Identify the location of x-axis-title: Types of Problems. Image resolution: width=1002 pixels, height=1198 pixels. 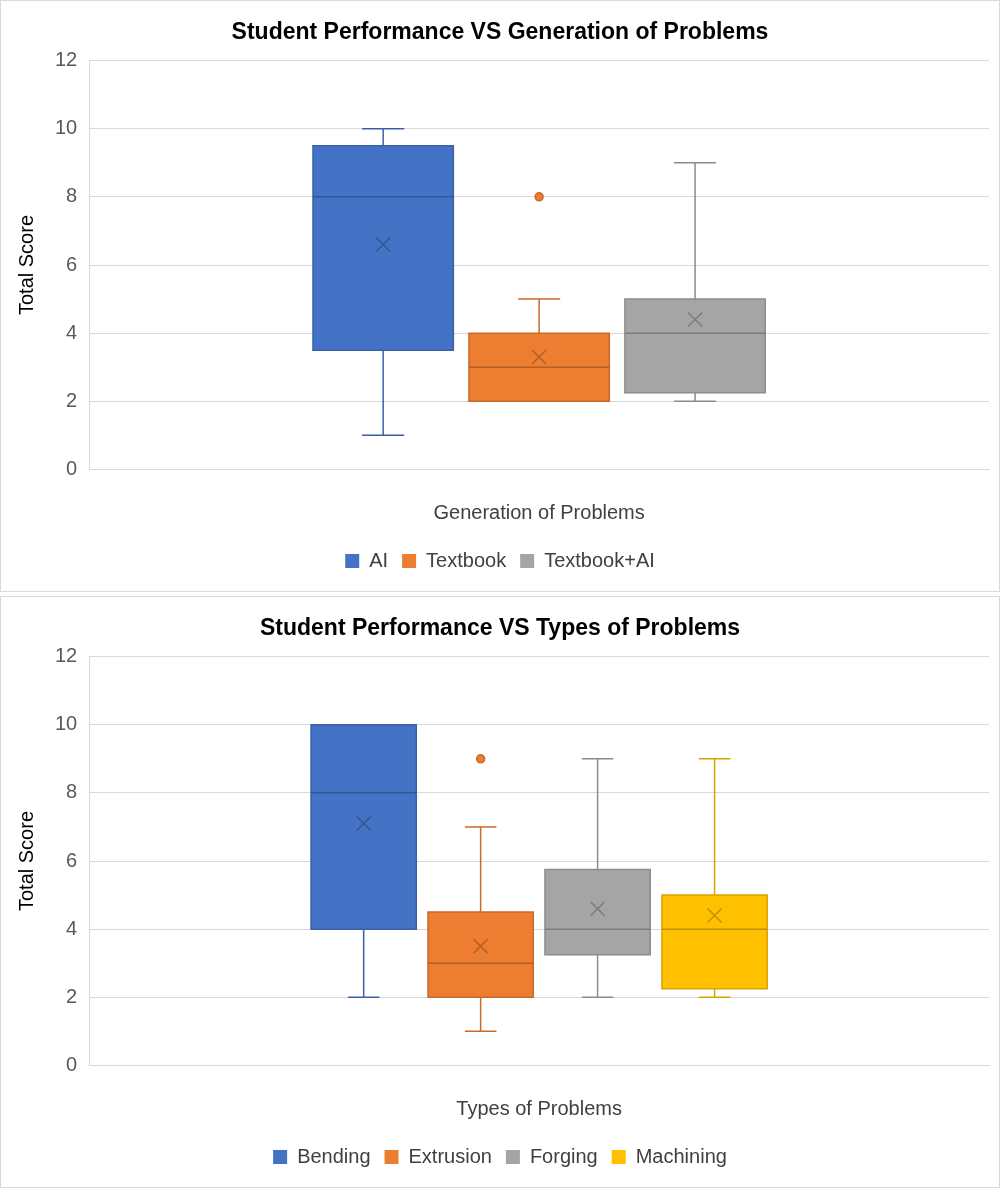
(539, 1107).